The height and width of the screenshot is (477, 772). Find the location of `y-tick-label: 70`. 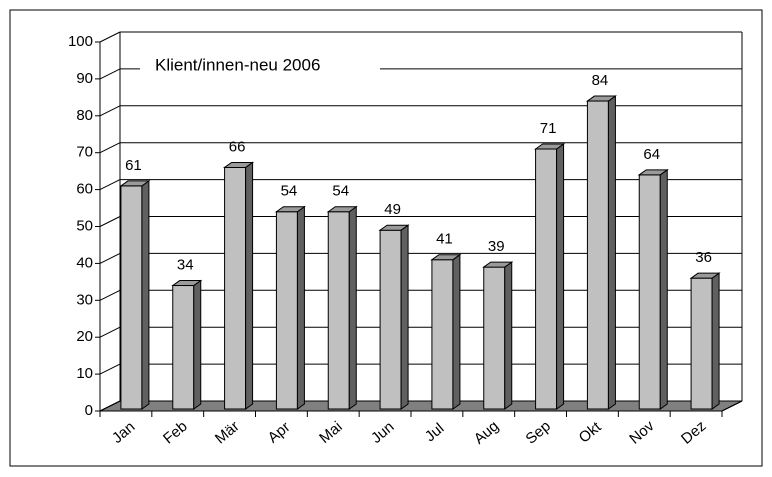

y-tick-label: 70 is located at coordinates (84, 152).